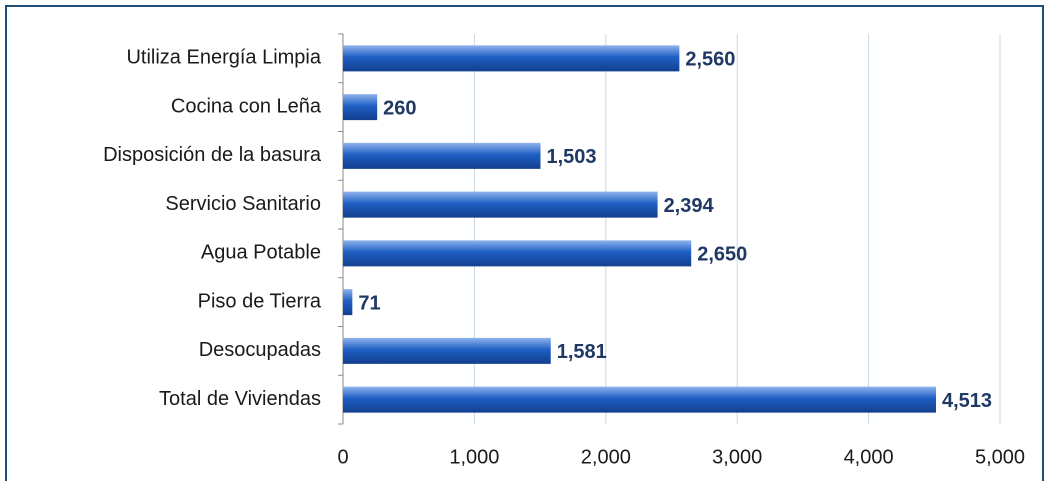  Describe the element at coordinates (689, 206) in the screenshot. I see `value-label: 2,394` at that location.